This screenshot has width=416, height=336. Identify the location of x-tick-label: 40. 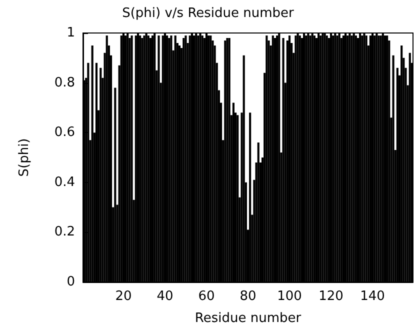
(165, 296).